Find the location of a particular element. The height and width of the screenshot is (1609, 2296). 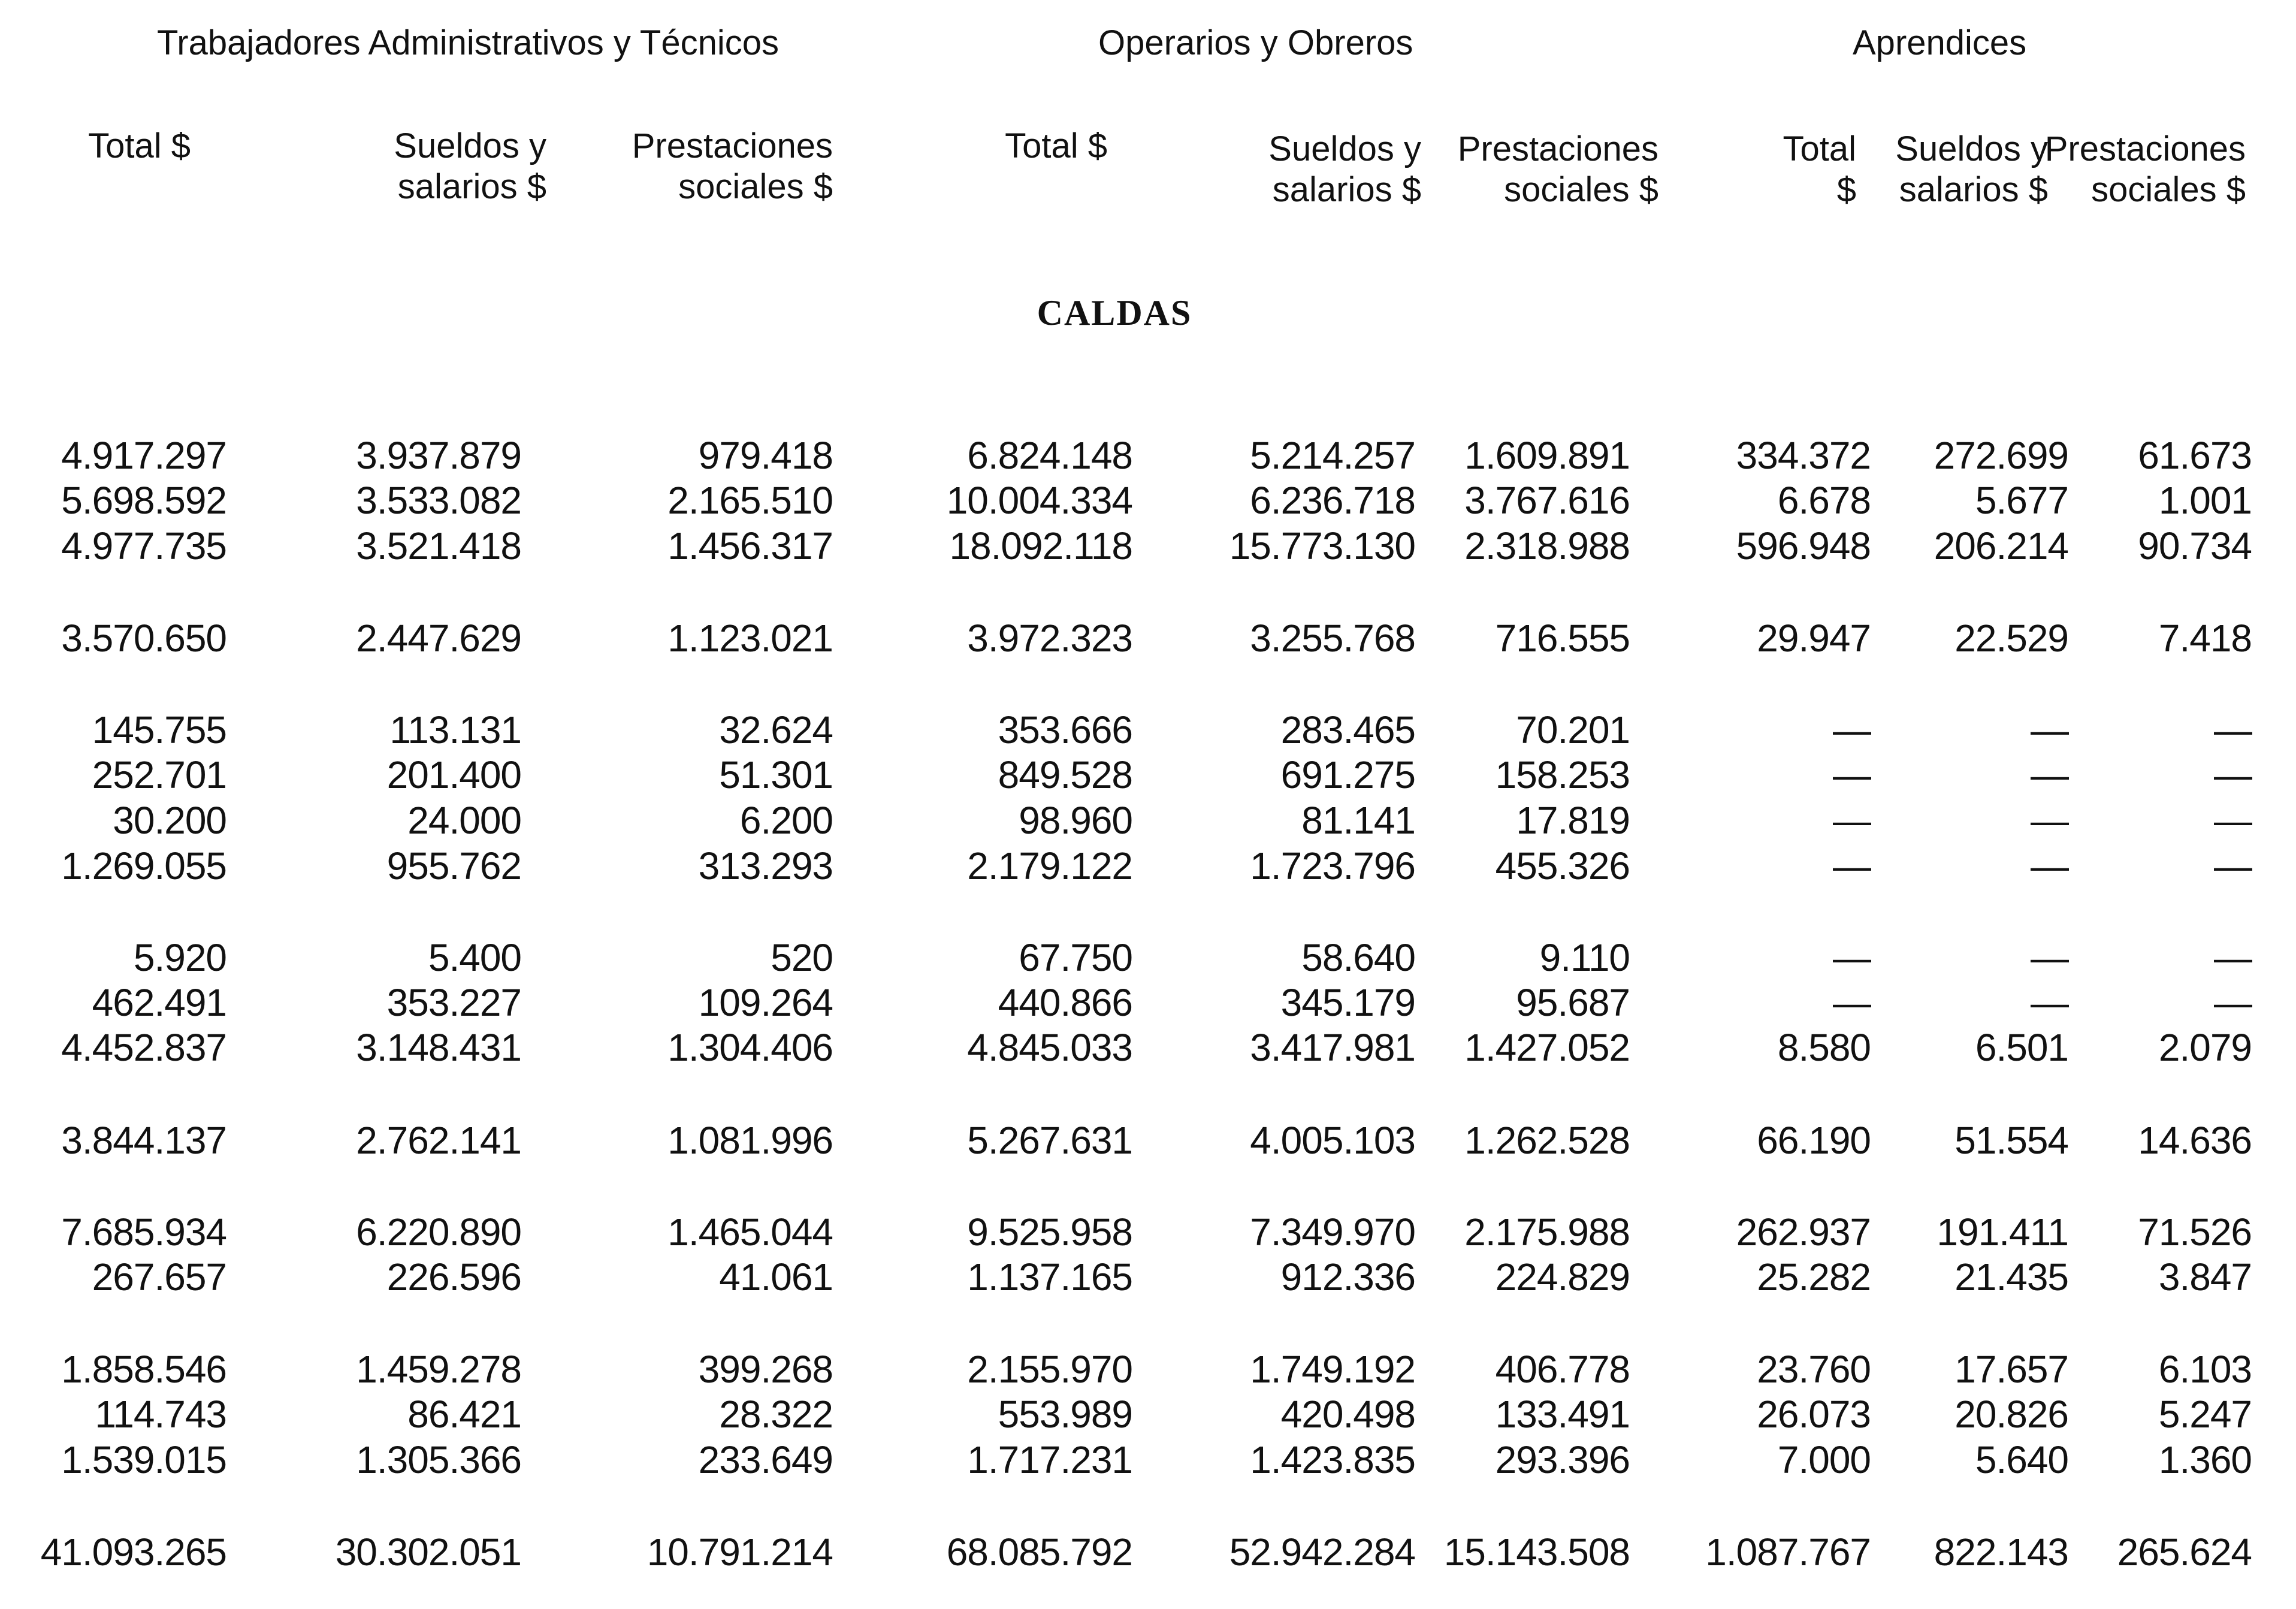

table-cell: 158.253 is located at coordinates (1562, 774).